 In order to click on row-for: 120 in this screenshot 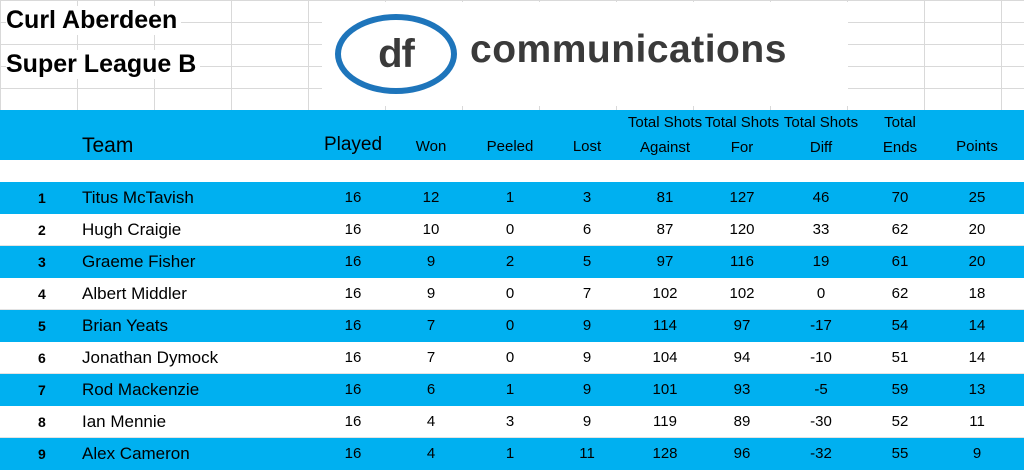, I will do `click(742, 229)`.